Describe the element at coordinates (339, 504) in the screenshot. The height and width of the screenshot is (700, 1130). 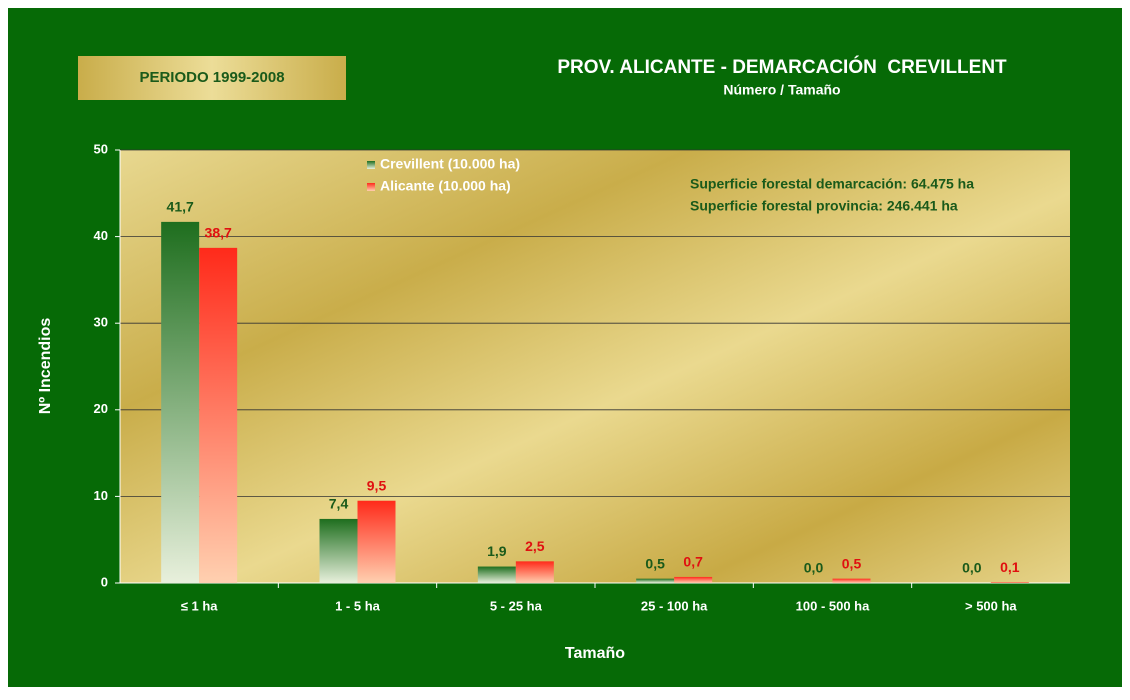
I see `value-label: 7,4` at that location.